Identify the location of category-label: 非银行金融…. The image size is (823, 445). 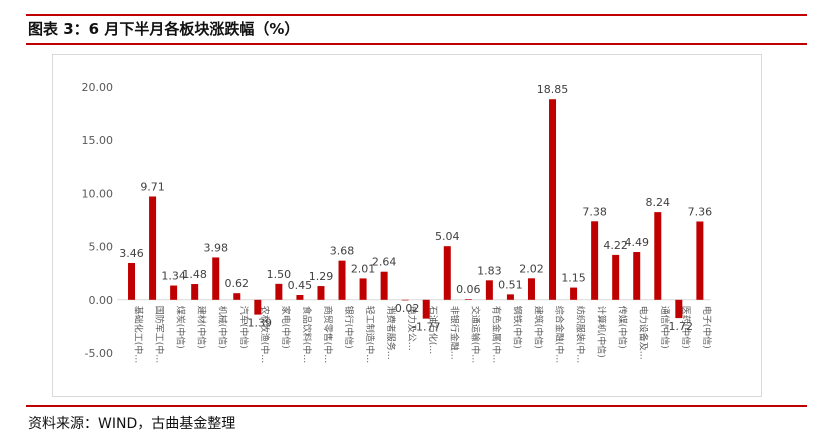
(454, 333).